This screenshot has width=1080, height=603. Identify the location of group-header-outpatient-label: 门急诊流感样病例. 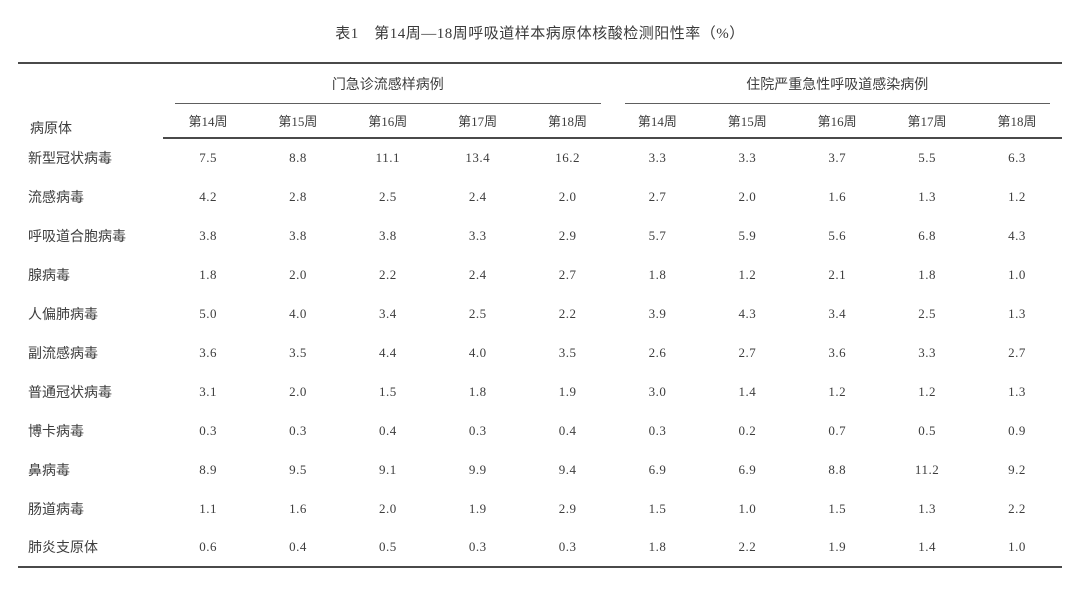
(388, 84).